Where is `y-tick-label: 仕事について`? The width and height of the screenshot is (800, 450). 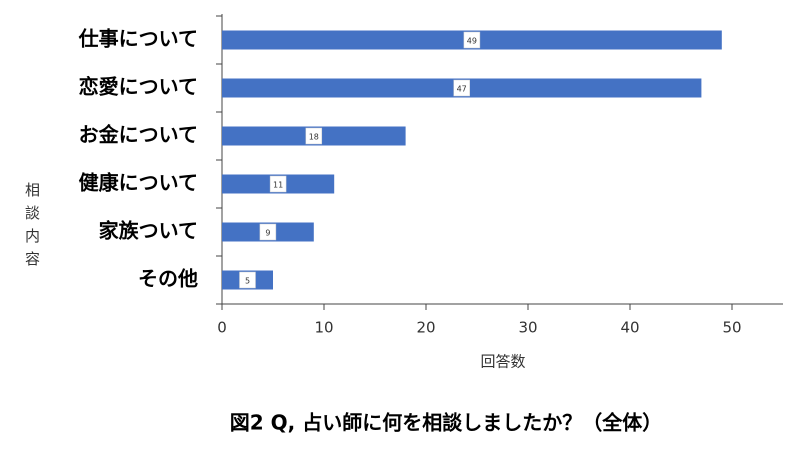
y-tick-label: 仕事について is located at coordinates (138, 39).